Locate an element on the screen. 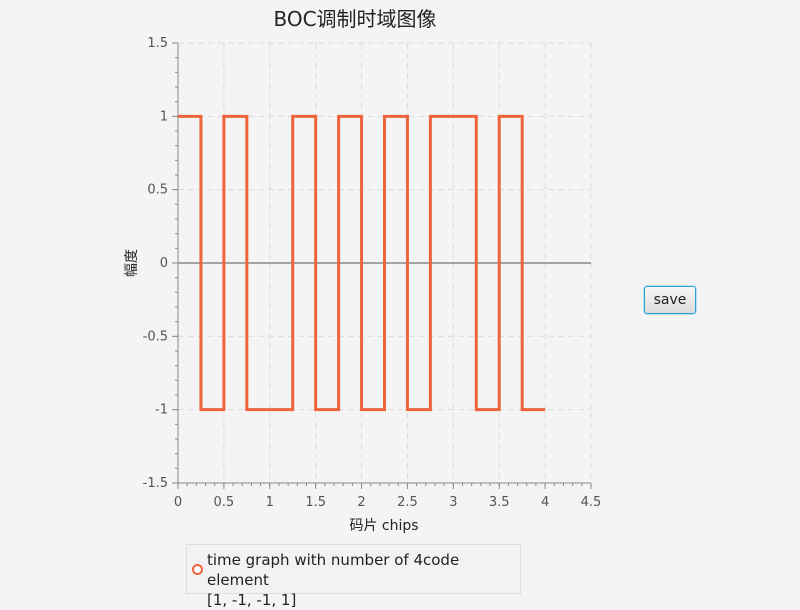  y-axis-label: 幅度 is located at coordinates (132, 263).